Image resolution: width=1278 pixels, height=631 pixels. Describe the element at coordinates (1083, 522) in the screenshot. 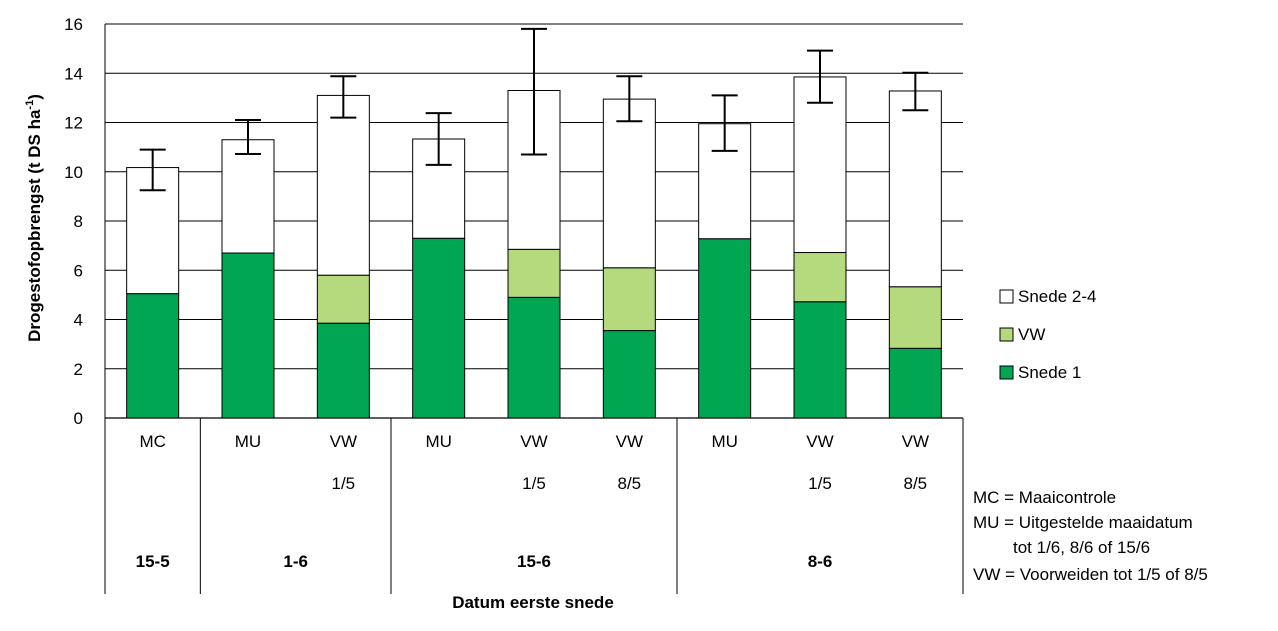

I see `note-mu: MU = Uitgestelde maaidatum` at that location.